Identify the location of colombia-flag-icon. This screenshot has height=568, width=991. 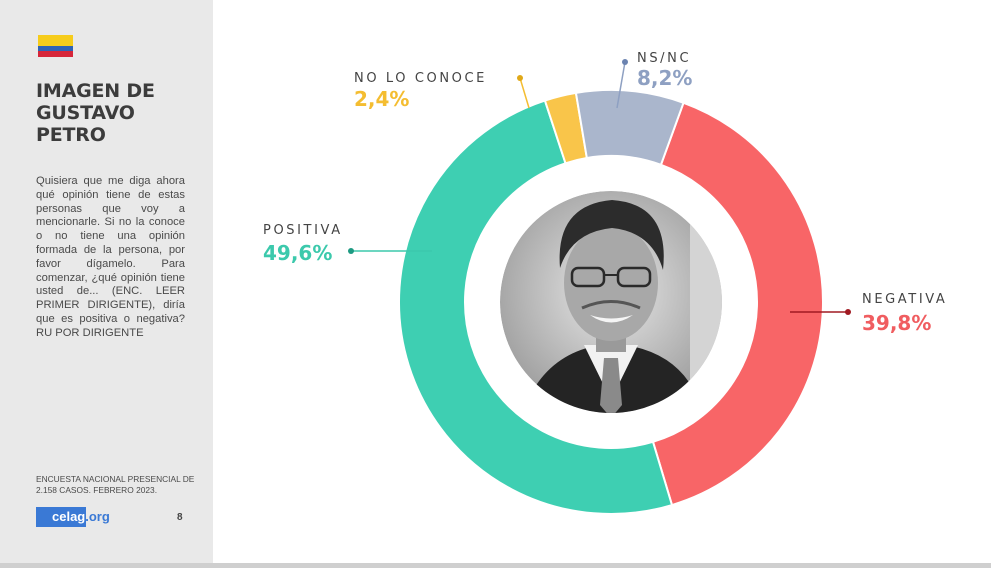
(55, 46).